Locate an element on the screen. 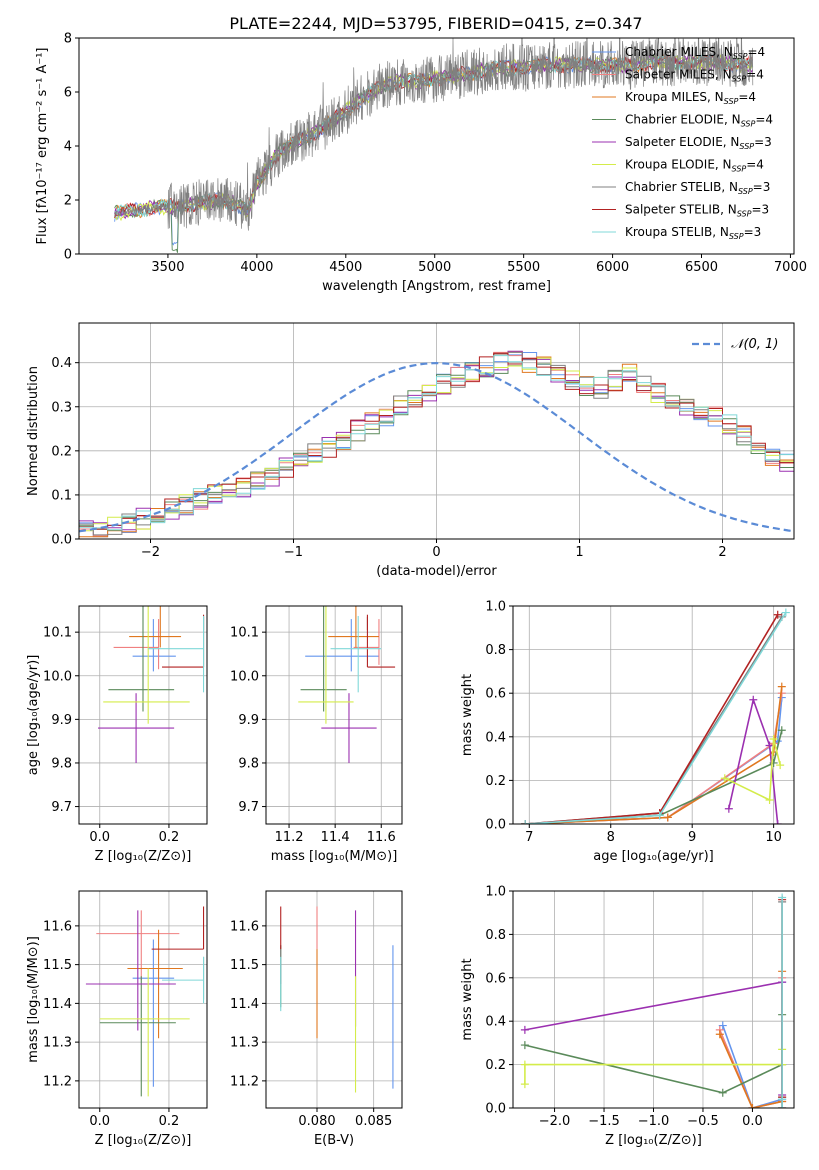 This screenshot has width=819, height=1170. y-tick-label: 1.0 is located at coordinates (495, 892).